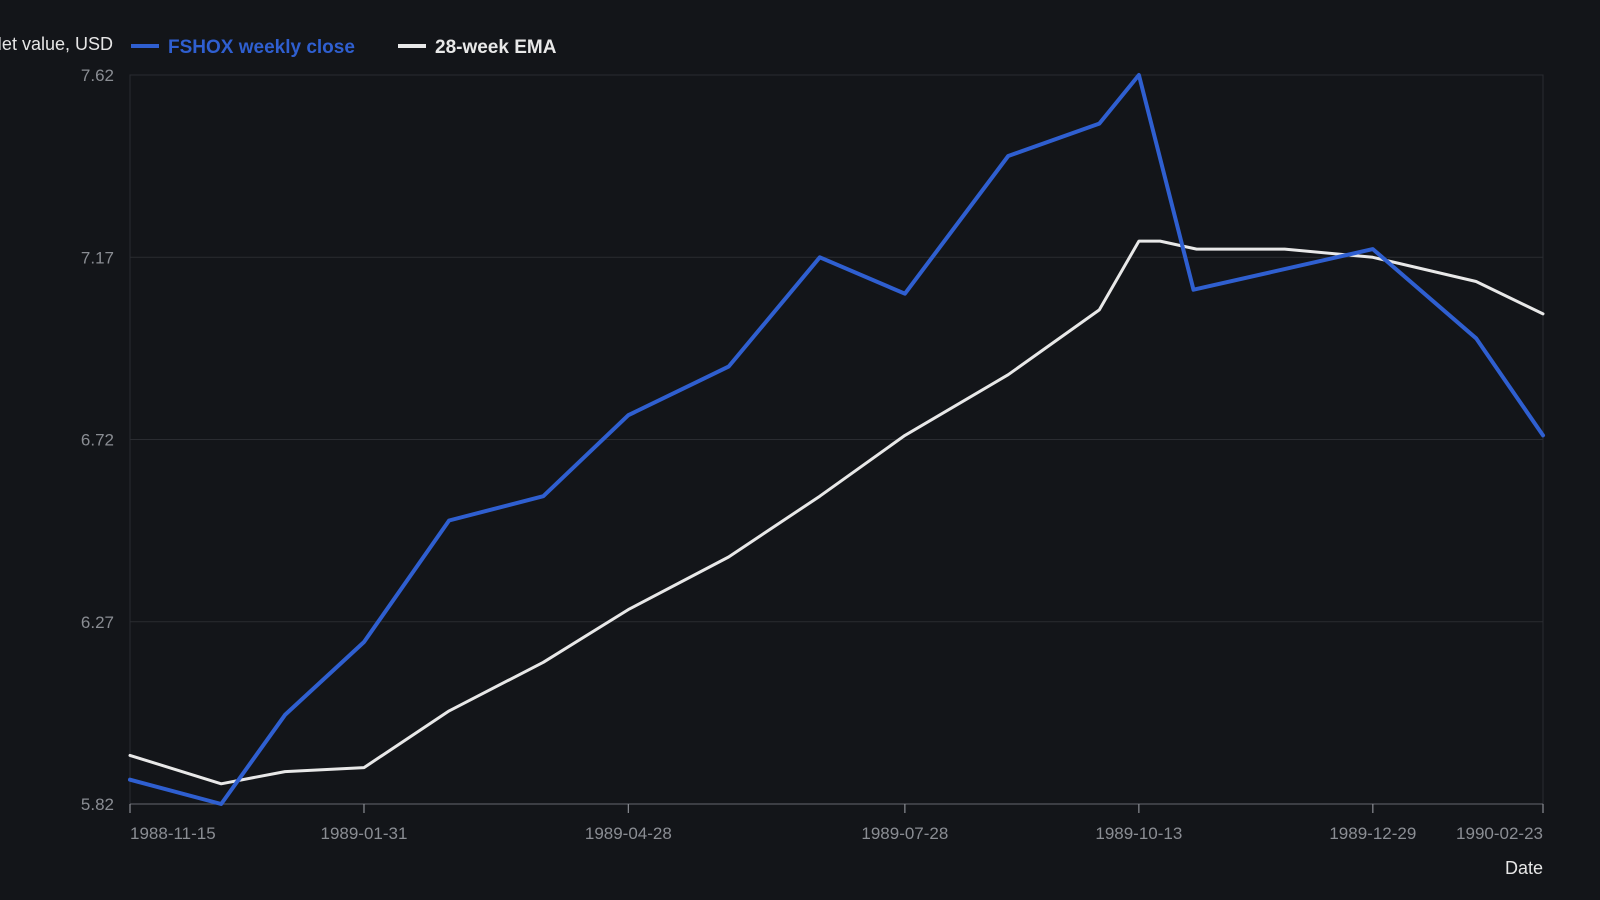  I want to click on x-axis-title: Date, so click(1524, 868).